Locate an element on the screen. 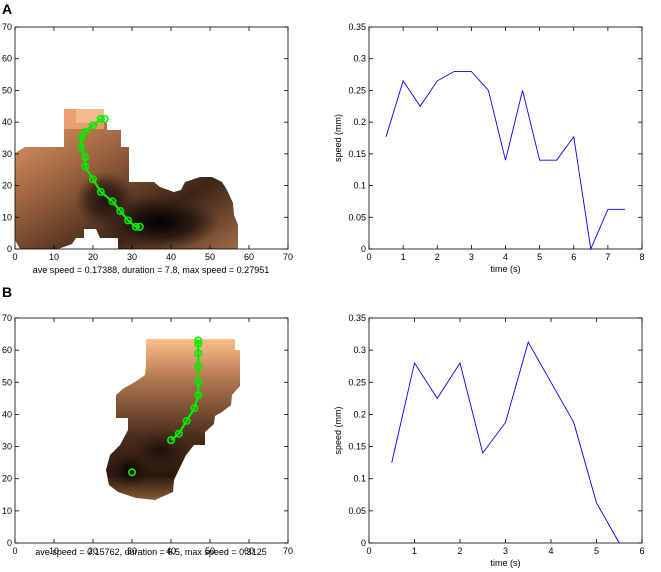 The width and height of the screenshot is (661, 572). y-axis-label: speed (mm) is located at coordinates (338, 138).